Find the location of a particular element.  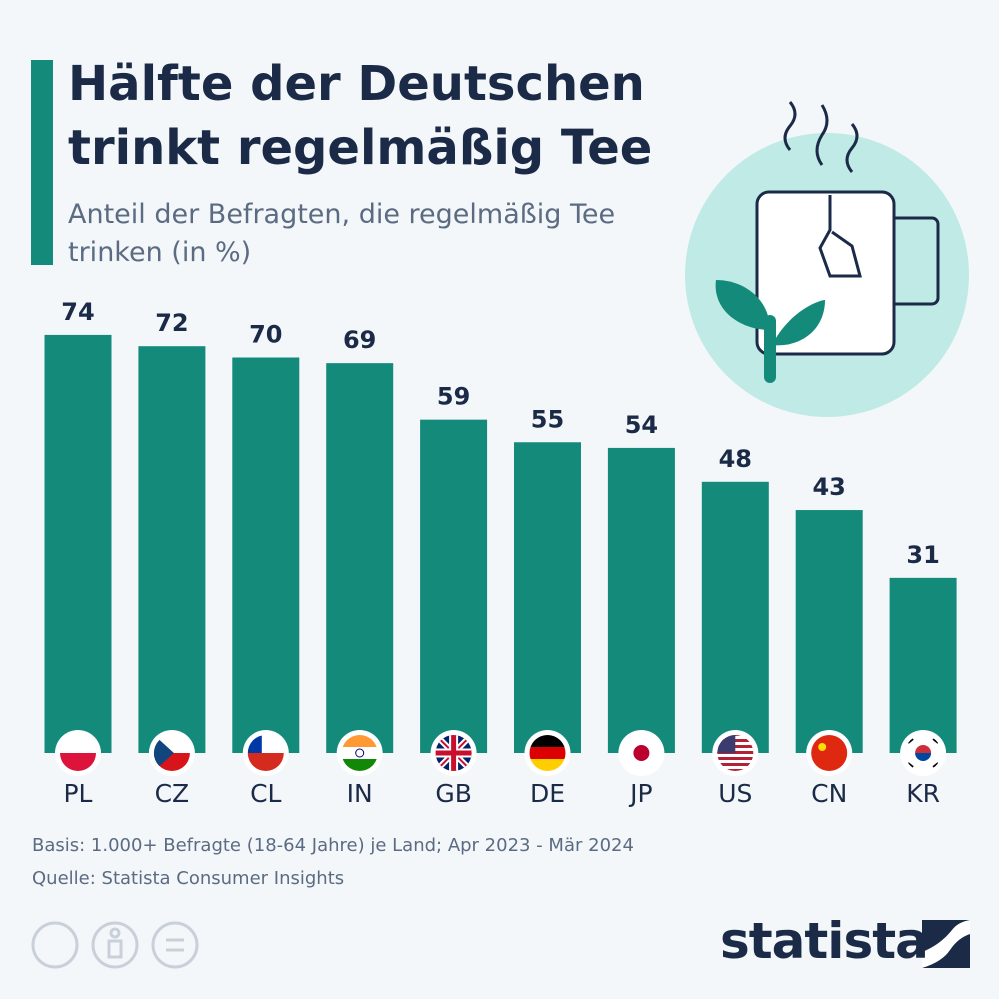

x-tick-label: CN is located at coordinates (829, 793).